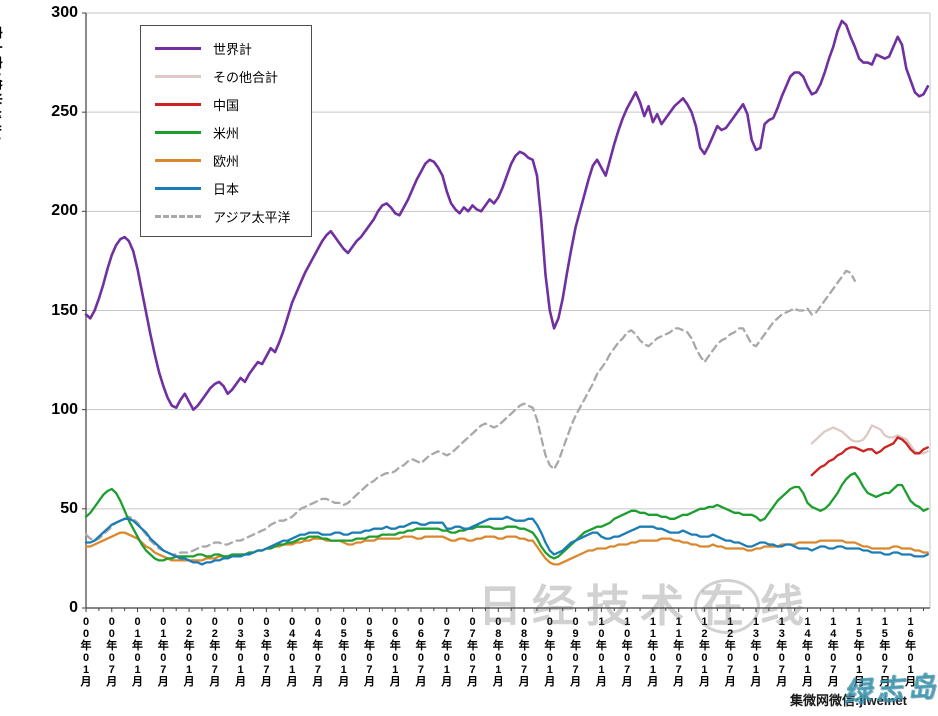  Describe the element at coordinates (787, 606) in the screenshot. I see `watermark-char: 线` at that location.